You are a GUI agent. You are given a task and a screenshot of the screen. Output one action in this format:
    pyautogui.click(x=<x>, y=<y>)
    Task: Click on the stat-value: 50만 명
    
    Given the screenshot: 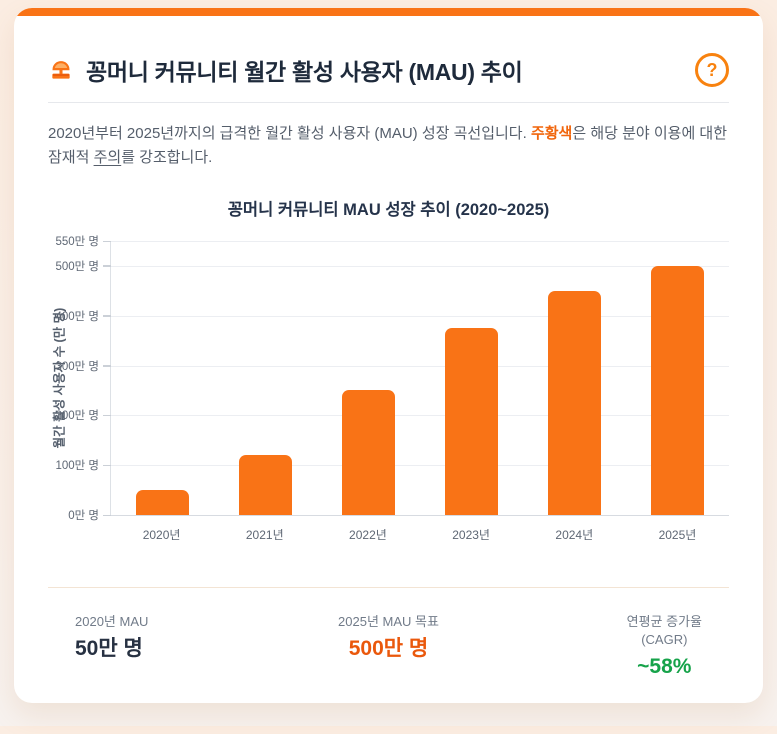 What is the action you would take?
    pyautogui.click(x=109, y=648)
    